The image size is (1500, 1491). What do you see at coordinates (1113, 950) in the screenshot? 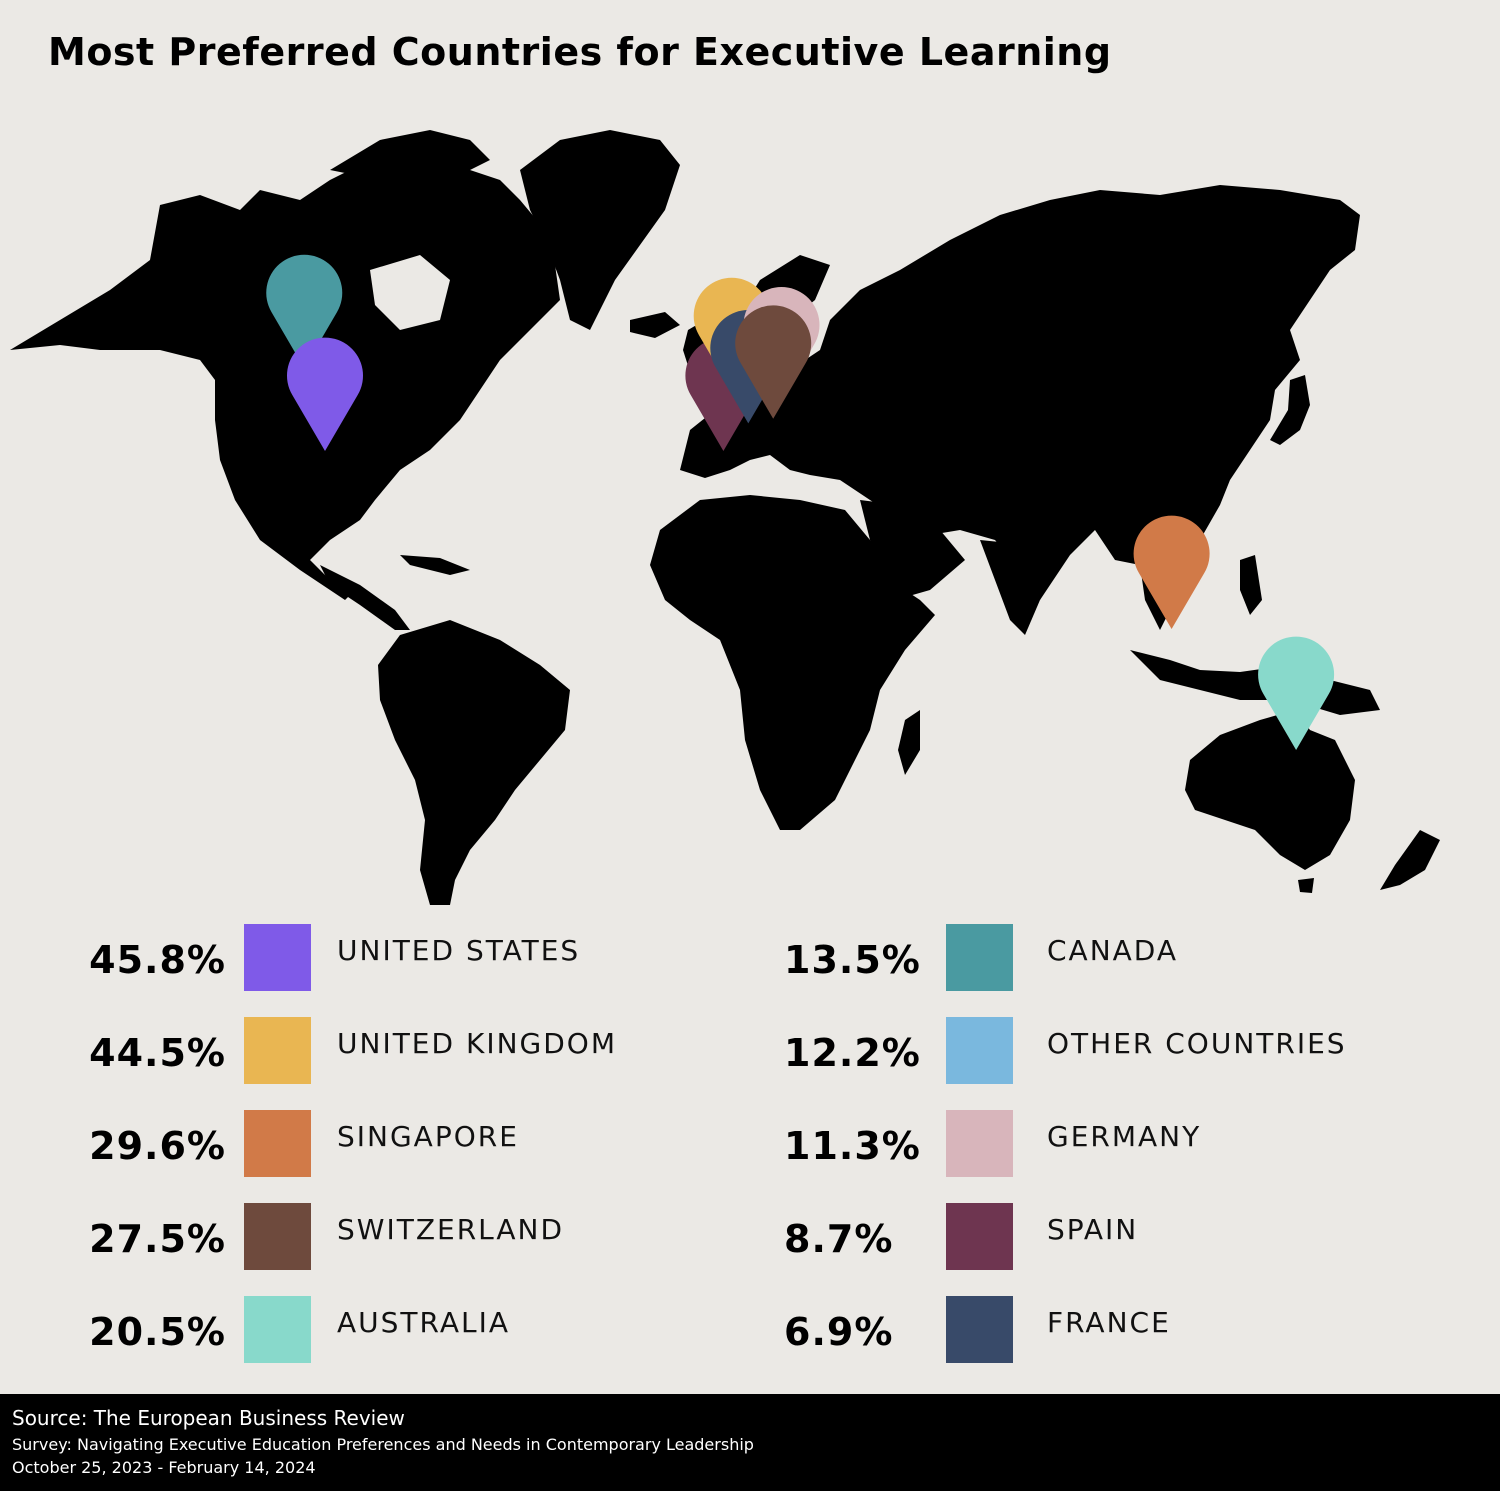
I see `legend-label: CANADA` at bounding box center [1113, 950].